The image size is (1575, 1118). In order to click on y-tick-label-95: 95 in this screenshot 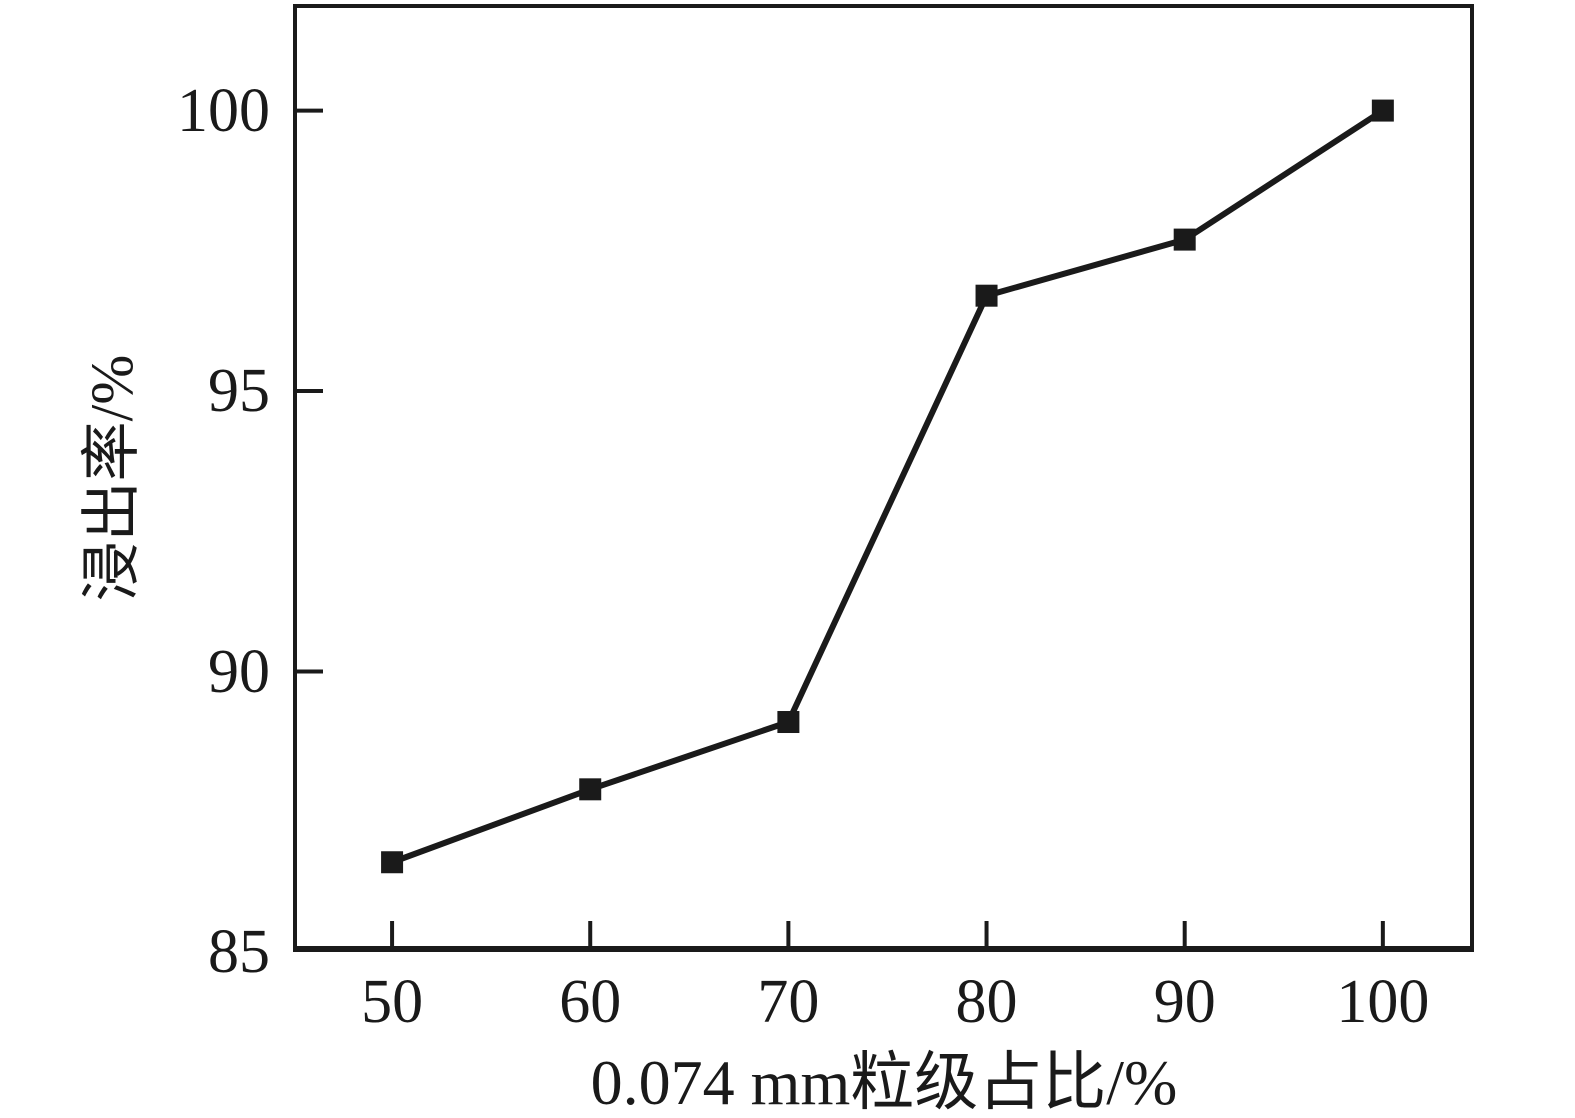, I will do `click(239, 391)`.